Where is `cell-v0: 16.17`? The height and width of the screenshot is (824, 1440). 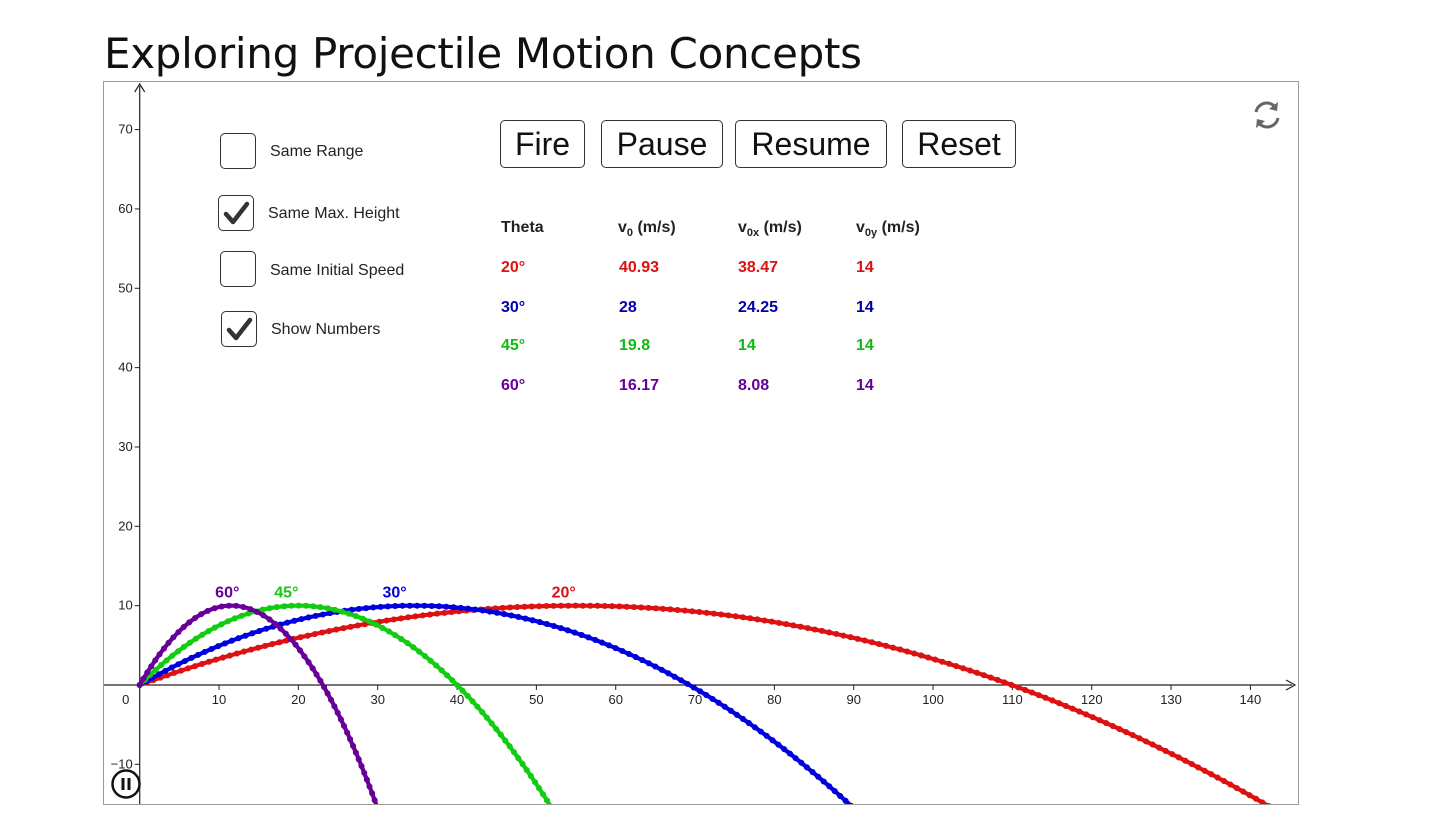
cell-v0: 16.17 is located at coordinates (639, 385).